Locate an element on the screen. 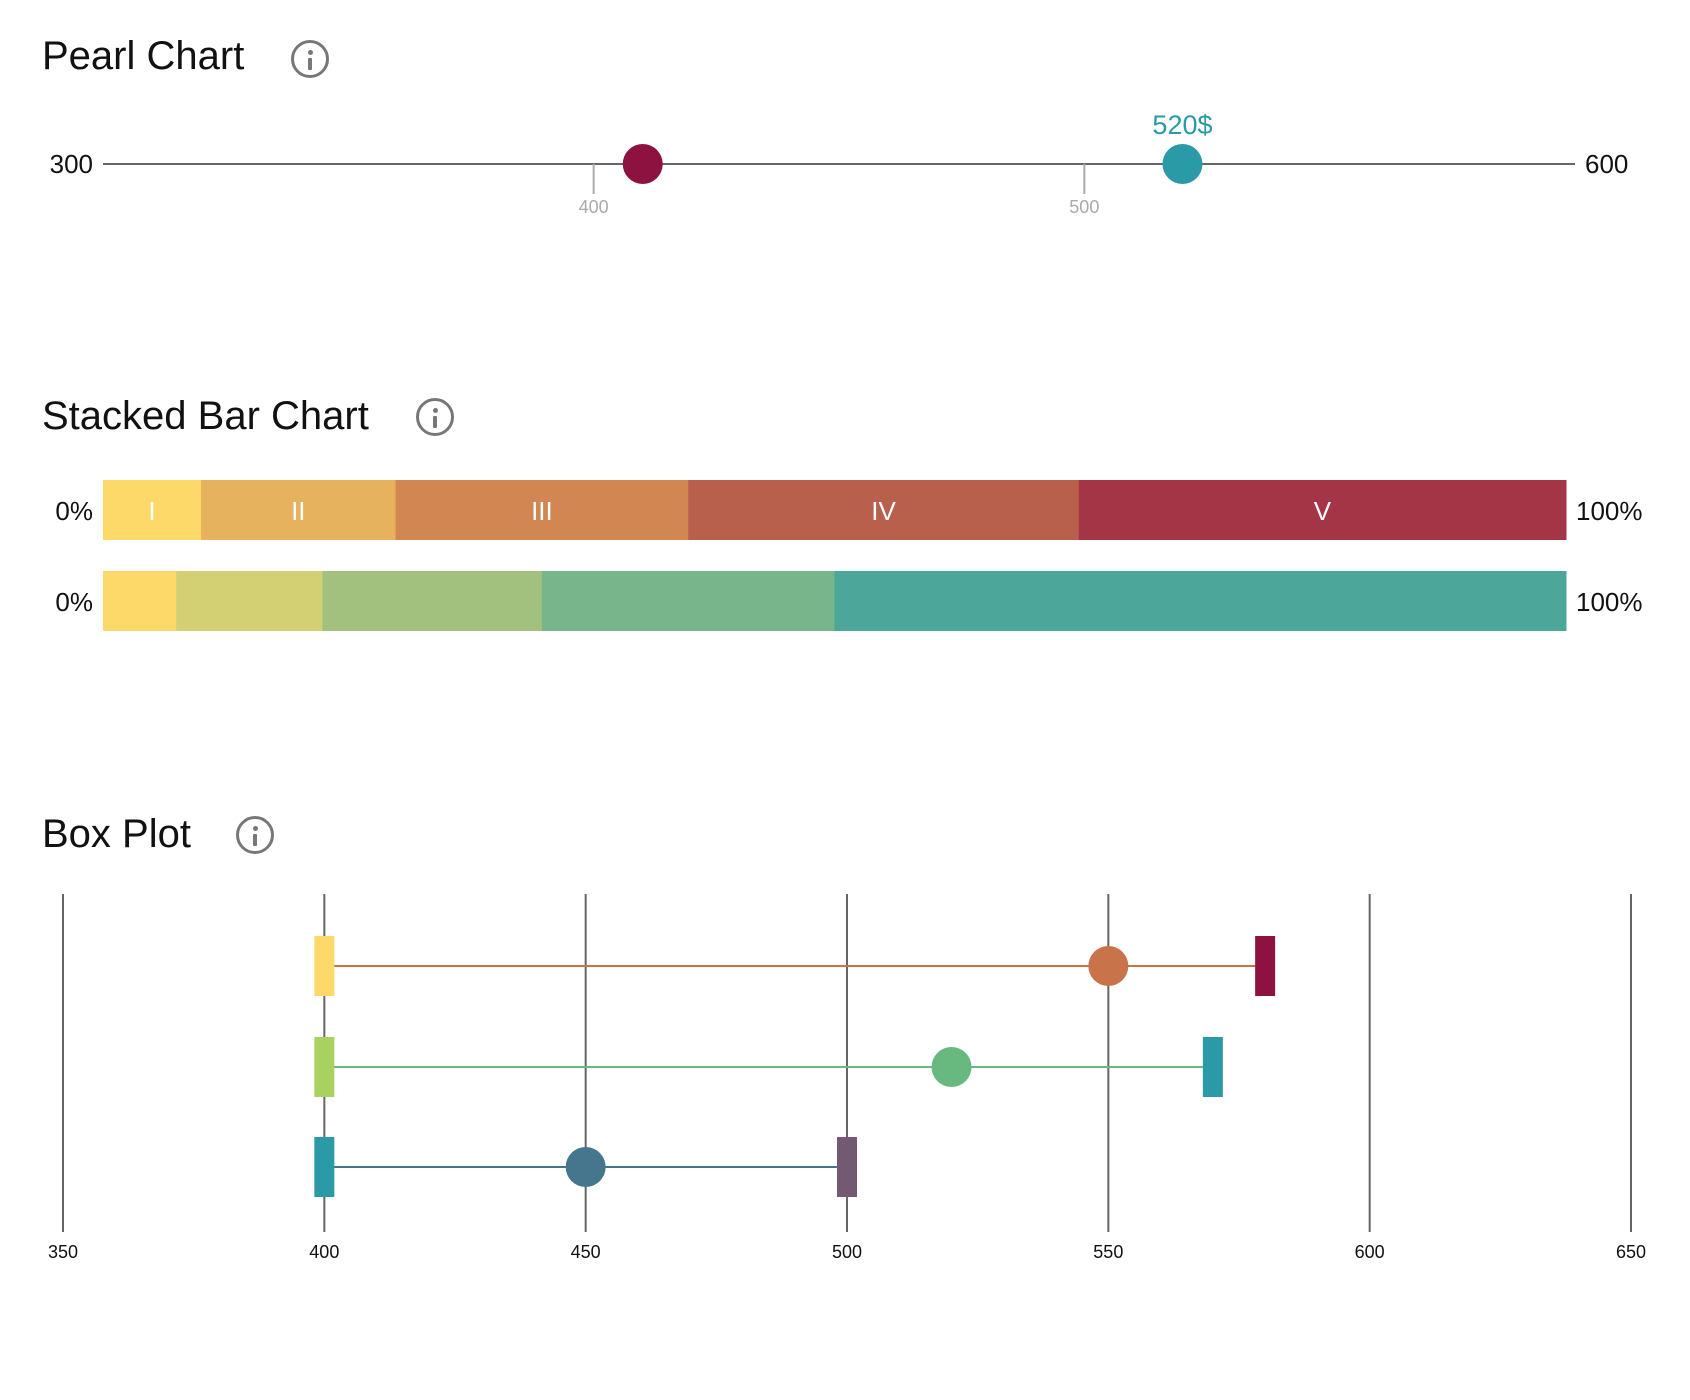  box-tick-label: 350 is located at coordinates (63, 1252).